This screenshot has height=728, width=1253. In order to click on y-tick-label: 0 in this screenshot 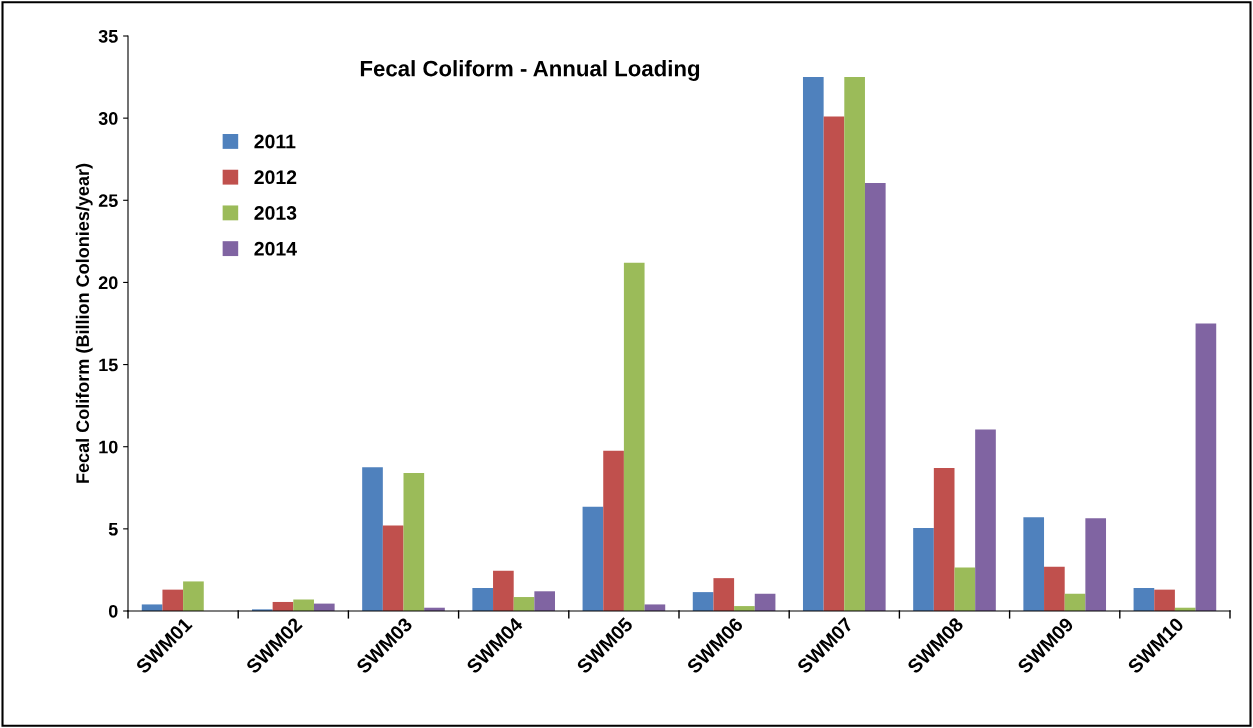, I will do `click(113, 611)`.